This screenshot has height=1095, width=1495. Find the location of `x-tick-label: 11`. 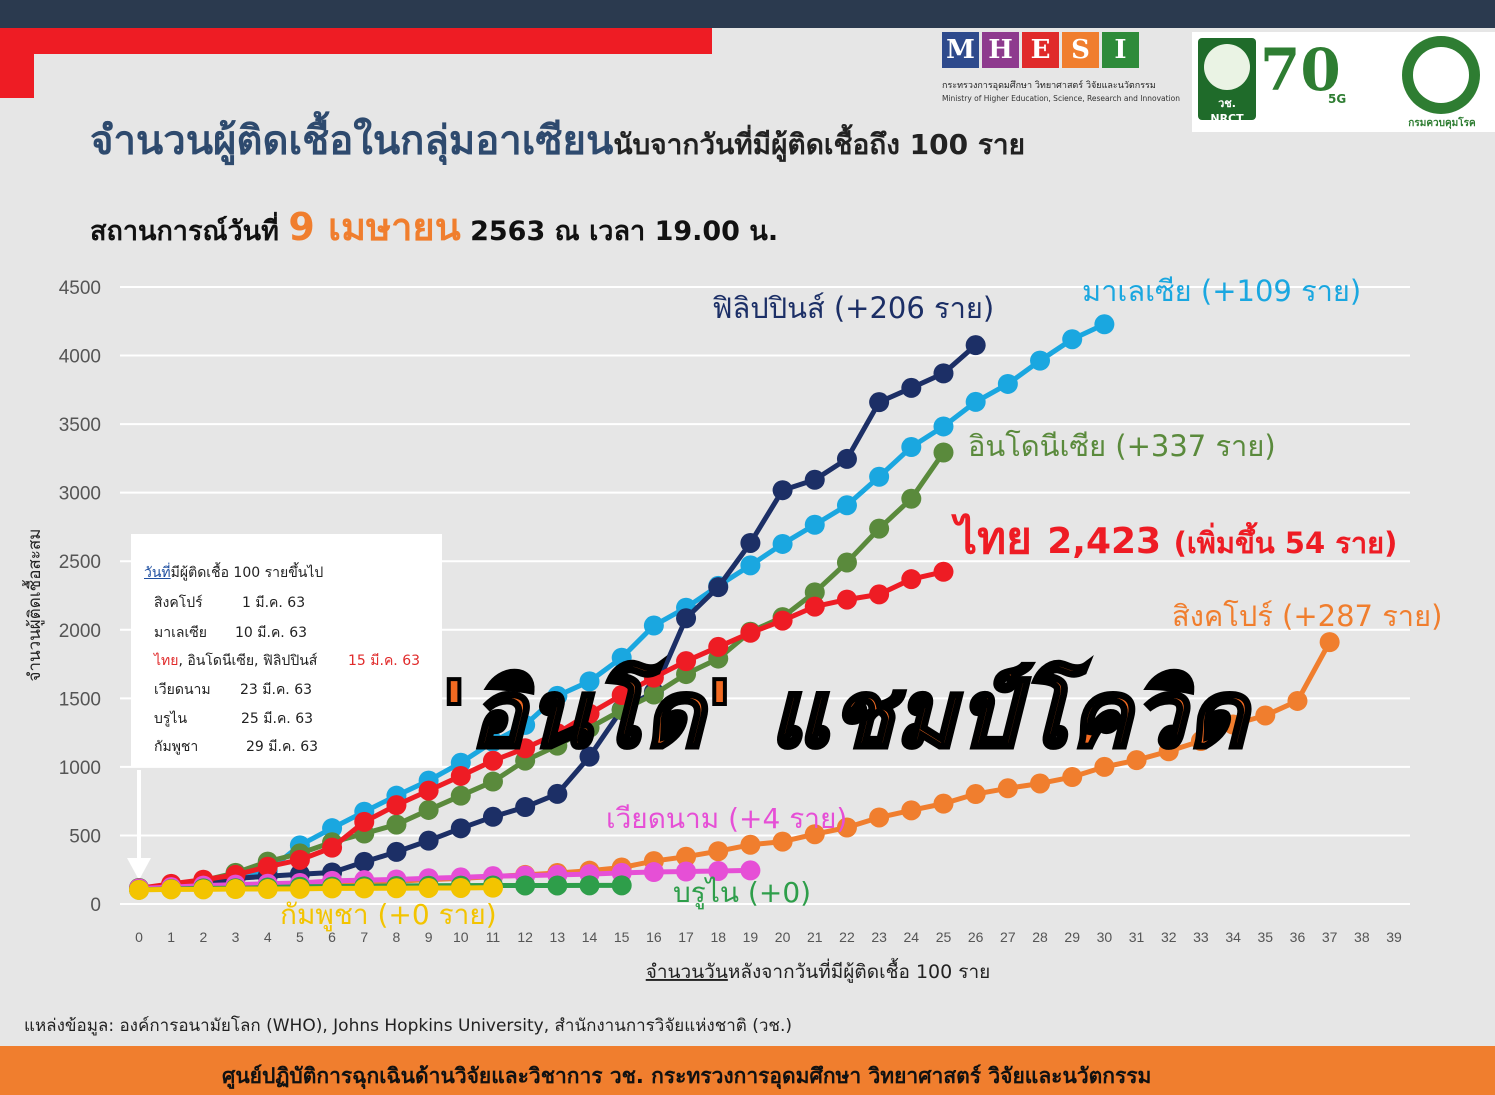

x-tick-label: 11 is located at coordinates (493, 937).